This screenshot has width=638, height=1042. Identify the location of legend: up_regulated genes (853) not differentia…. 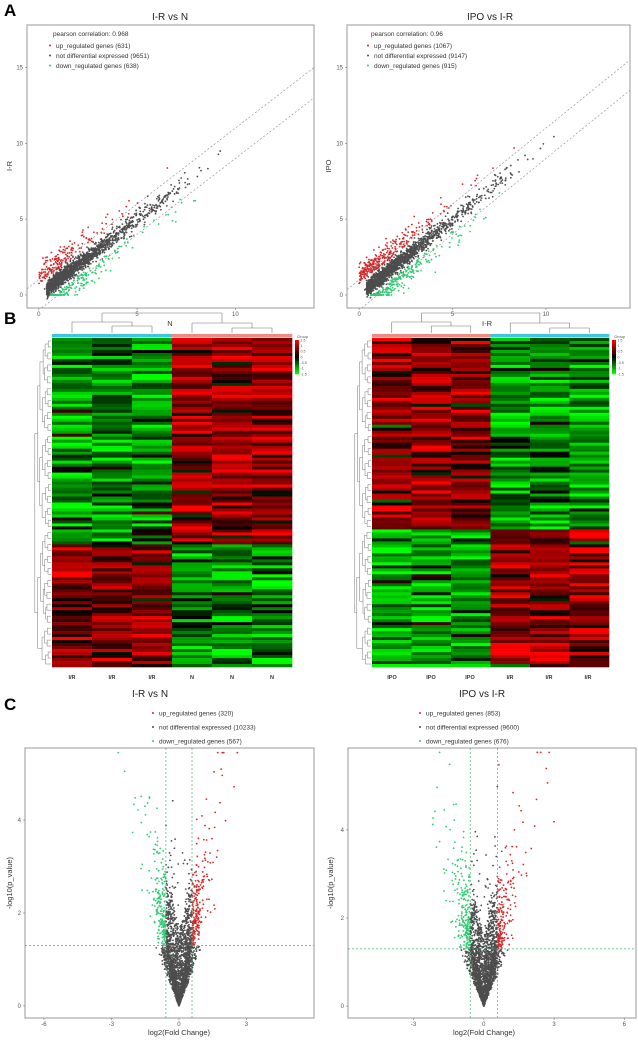
(469, 728).